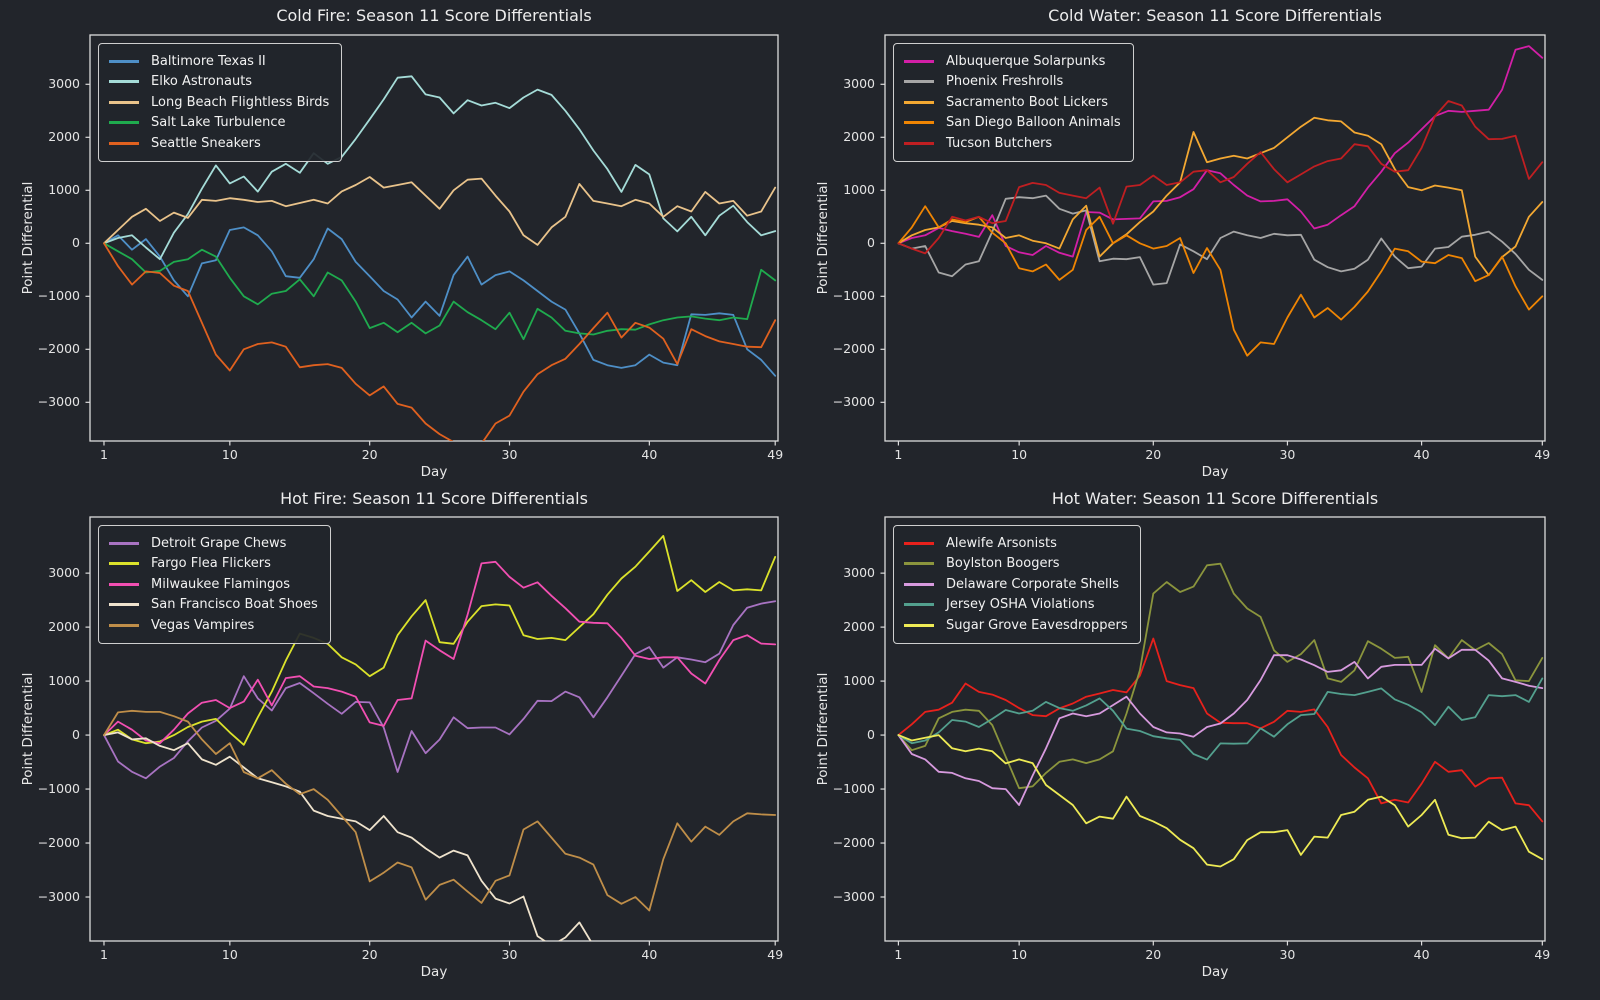  I want to click on legend-item: Delaware Corporate Shells, so click(1016, 584).